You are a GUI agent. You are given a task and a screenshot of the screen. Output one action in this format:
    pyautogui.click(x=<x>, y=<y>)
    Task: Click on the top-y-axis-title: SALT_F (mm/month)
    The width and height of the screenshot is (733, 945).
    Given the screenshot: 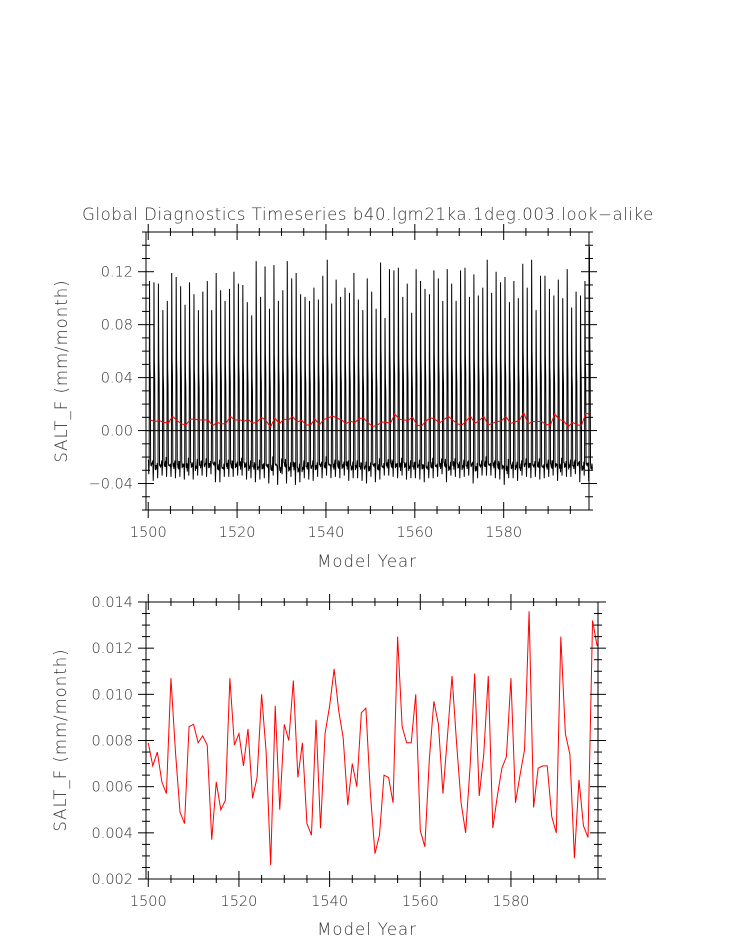 What is the action you would take?
    pyautogui.click(x=61, y=370)
    